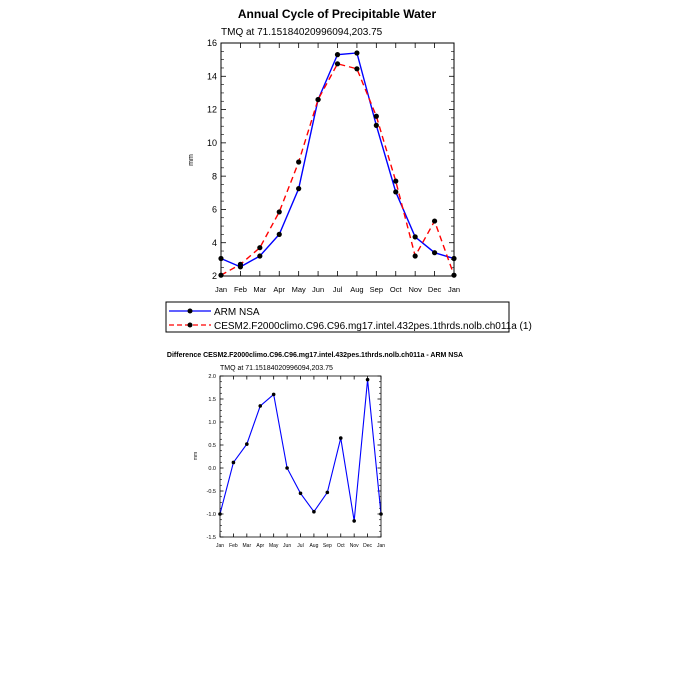 The height and width of the screenshot is (675, 675). I want to click on chart1-ytick-label: 6, so click(214, 210).